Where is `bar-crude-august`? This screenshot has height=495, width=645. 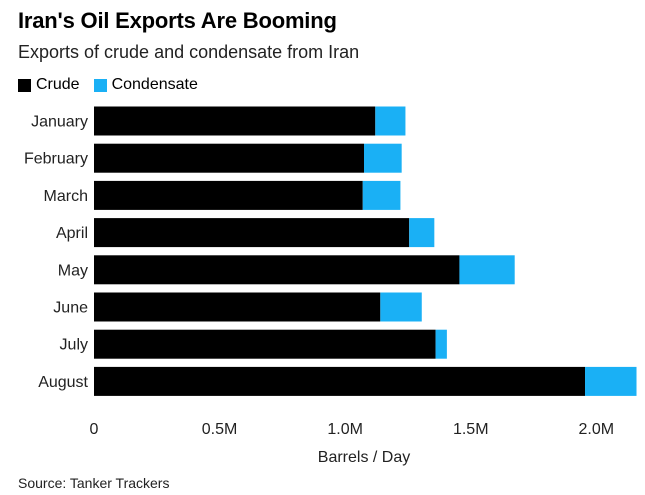
bar-crude-august is located at coordinates (340, 381).